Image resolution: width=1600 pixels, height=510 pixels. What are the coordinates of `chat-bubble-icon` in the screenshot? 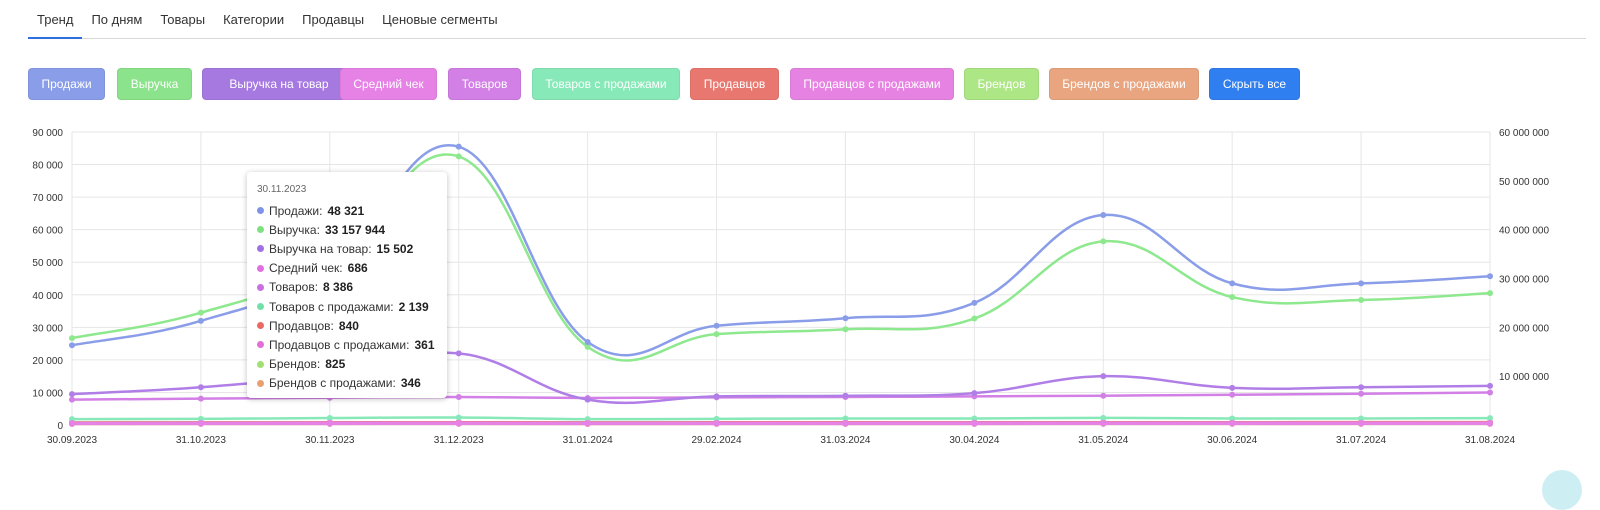 It's located at (1562, 490).